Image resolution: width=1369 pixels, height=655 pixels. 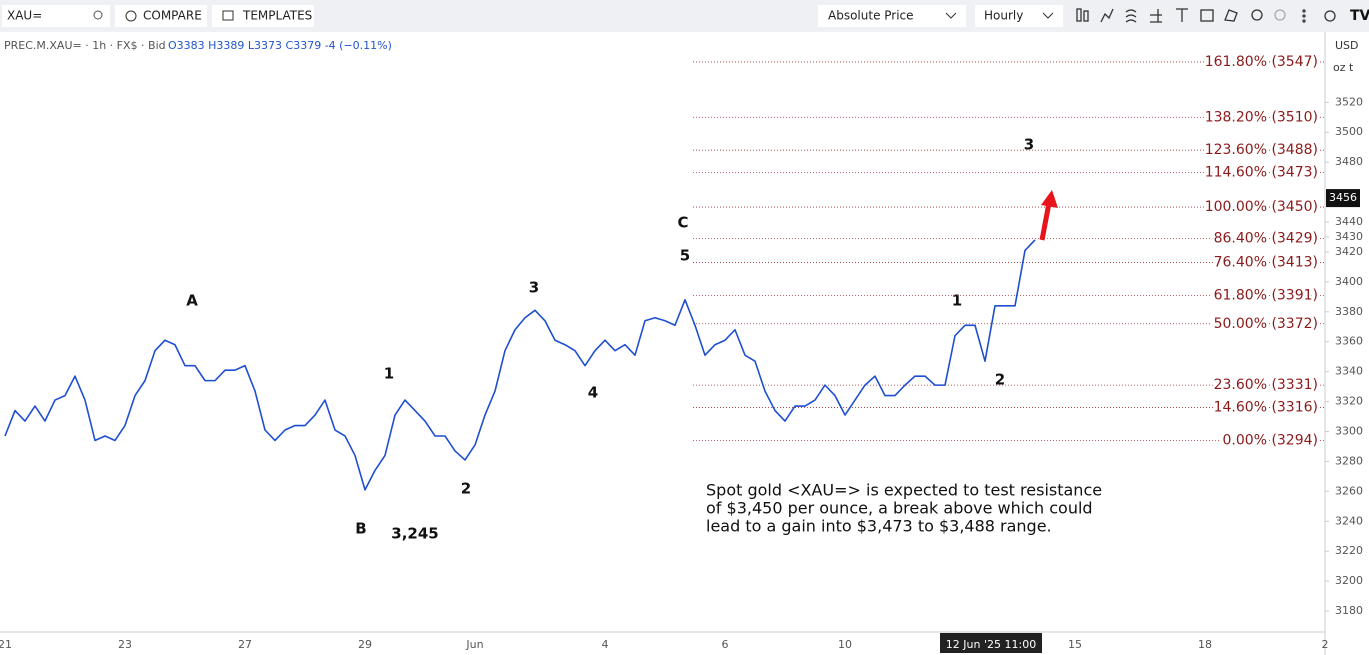 I want to click on templates: TEMPLATES, so click(x=277, y=16).